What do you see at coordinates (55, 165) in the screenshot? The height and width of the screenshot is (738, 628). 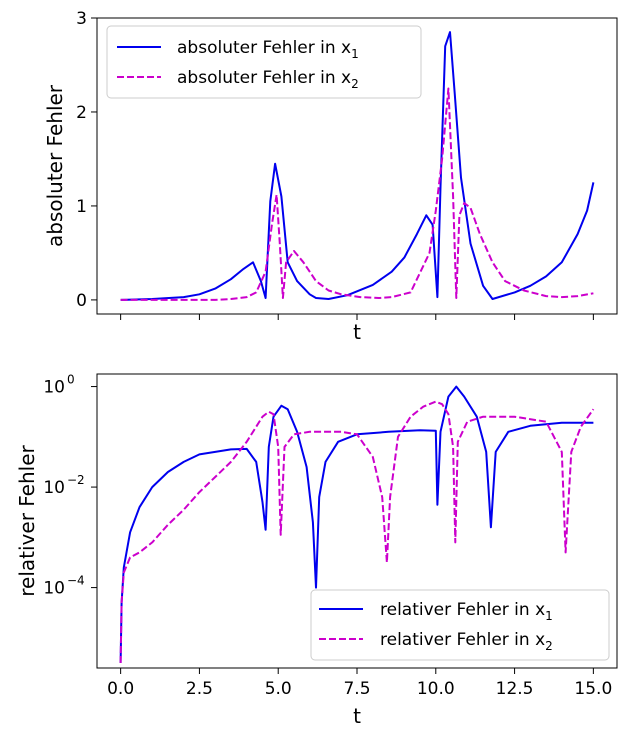 I see `top-y-axis-label: absoluter Fehler` at bounding box center [55, 165].